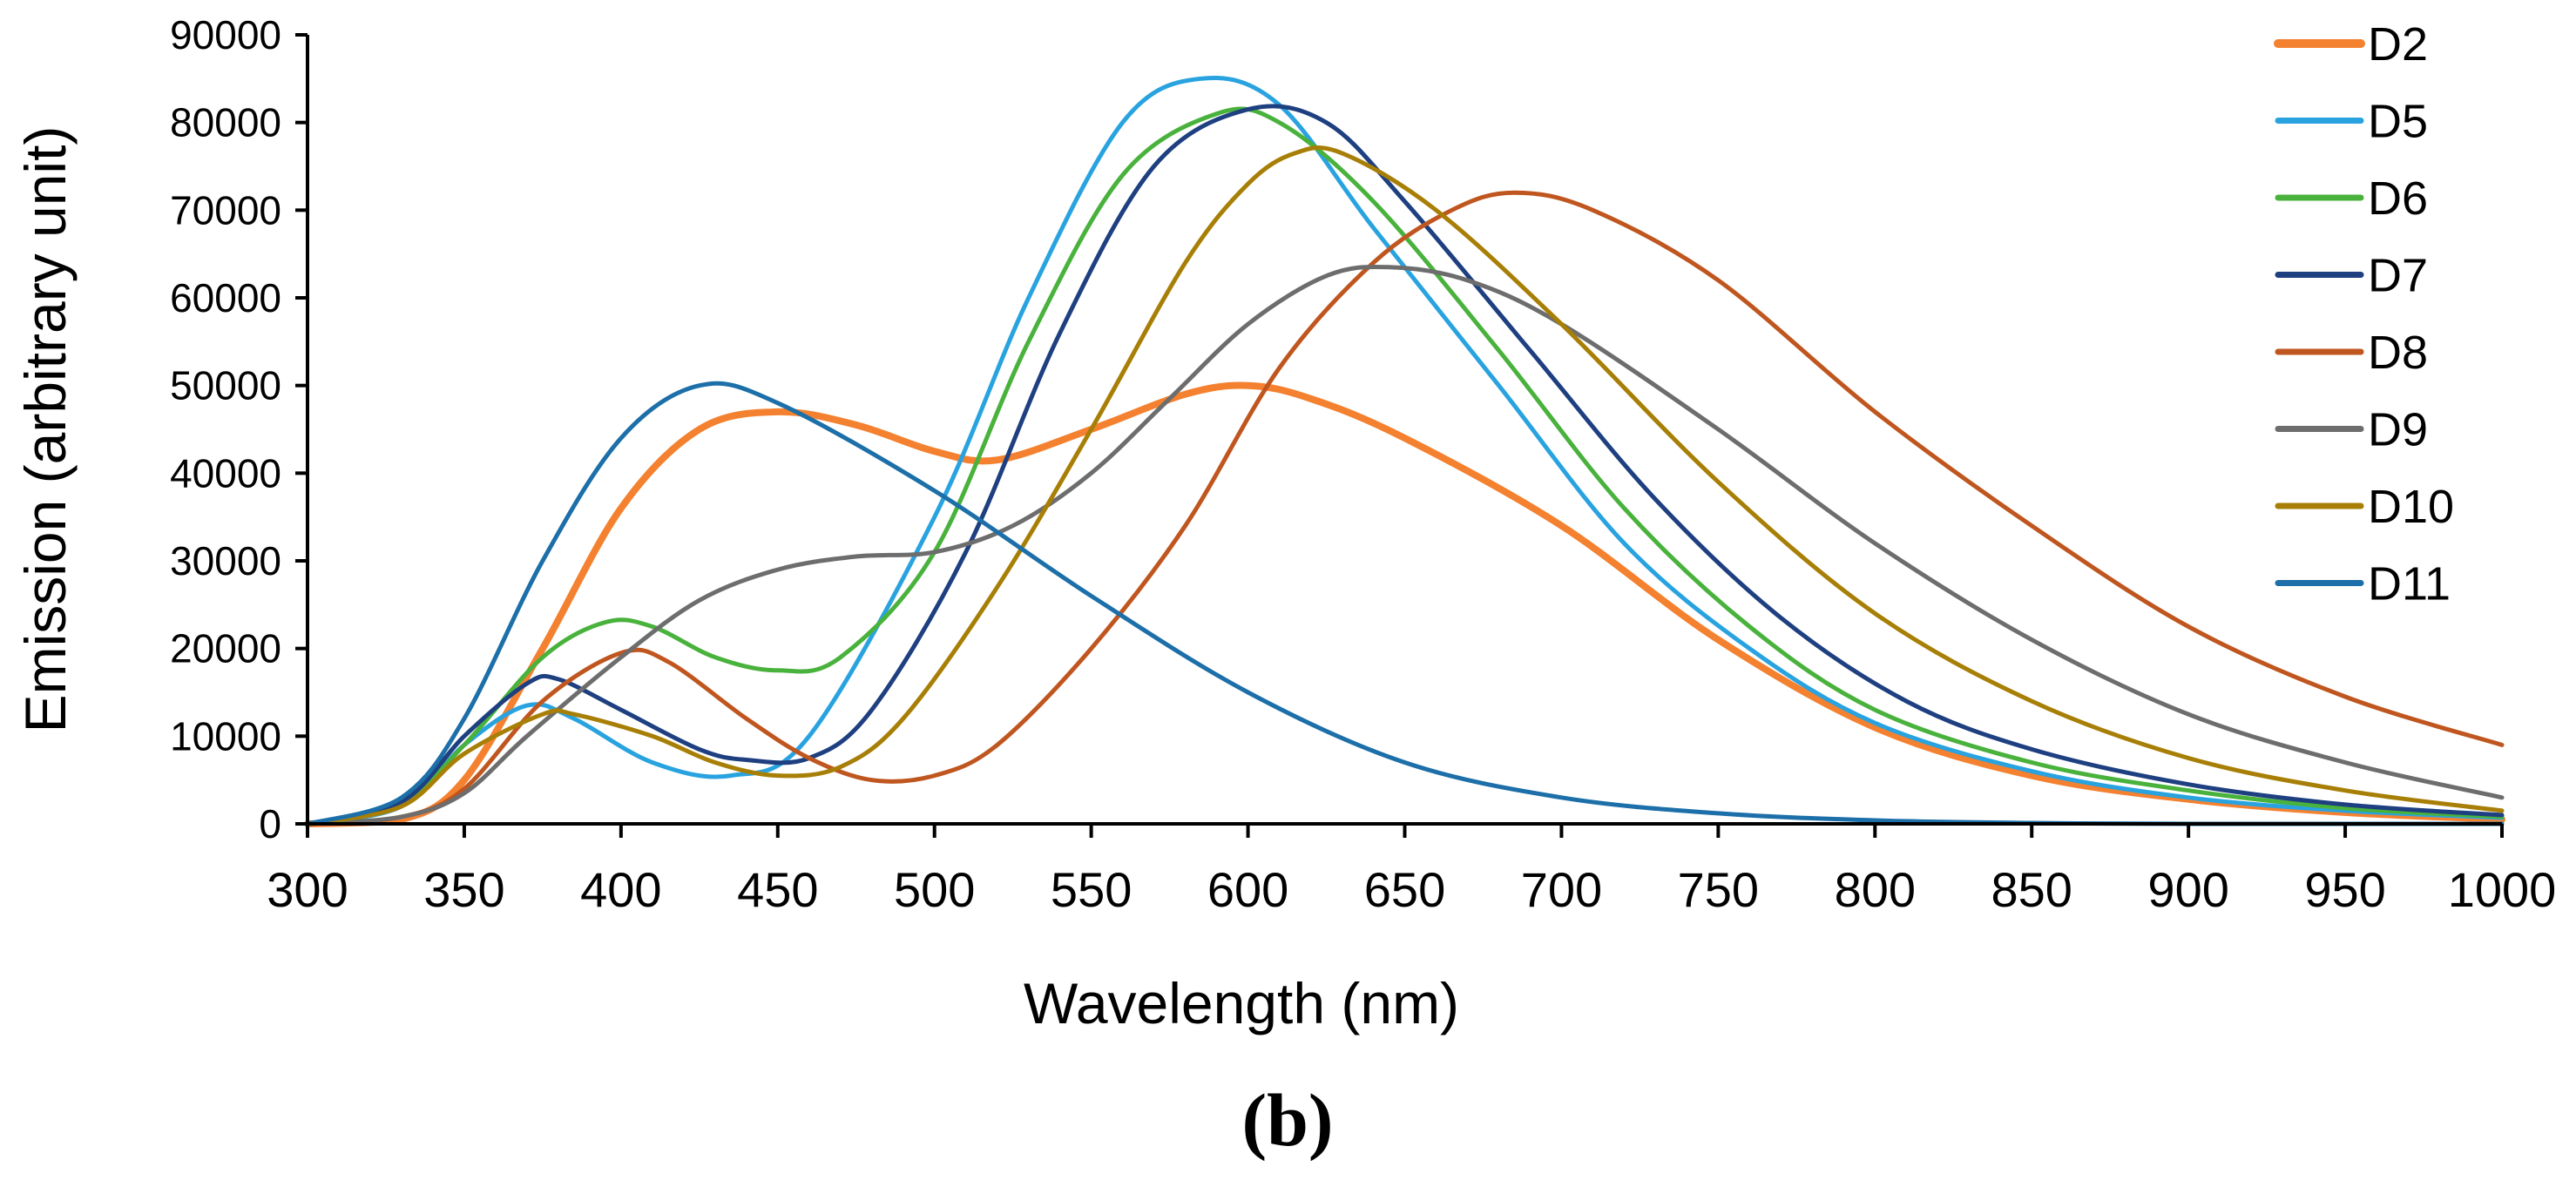 This screenshot has height=1187, width=2576. What do you see at coordinates (270, 824) in the screenshot?
I see `y-tick-label: 0` at bounding box center [270, 824].